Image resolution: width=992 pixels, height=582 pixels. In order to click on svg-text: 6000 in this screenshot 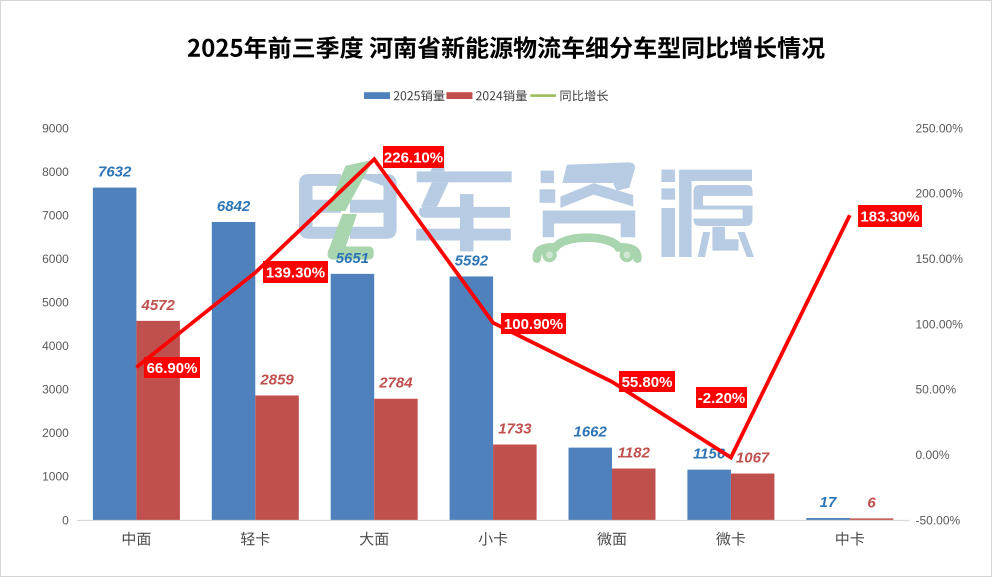, I will do `click(55, 259)`.